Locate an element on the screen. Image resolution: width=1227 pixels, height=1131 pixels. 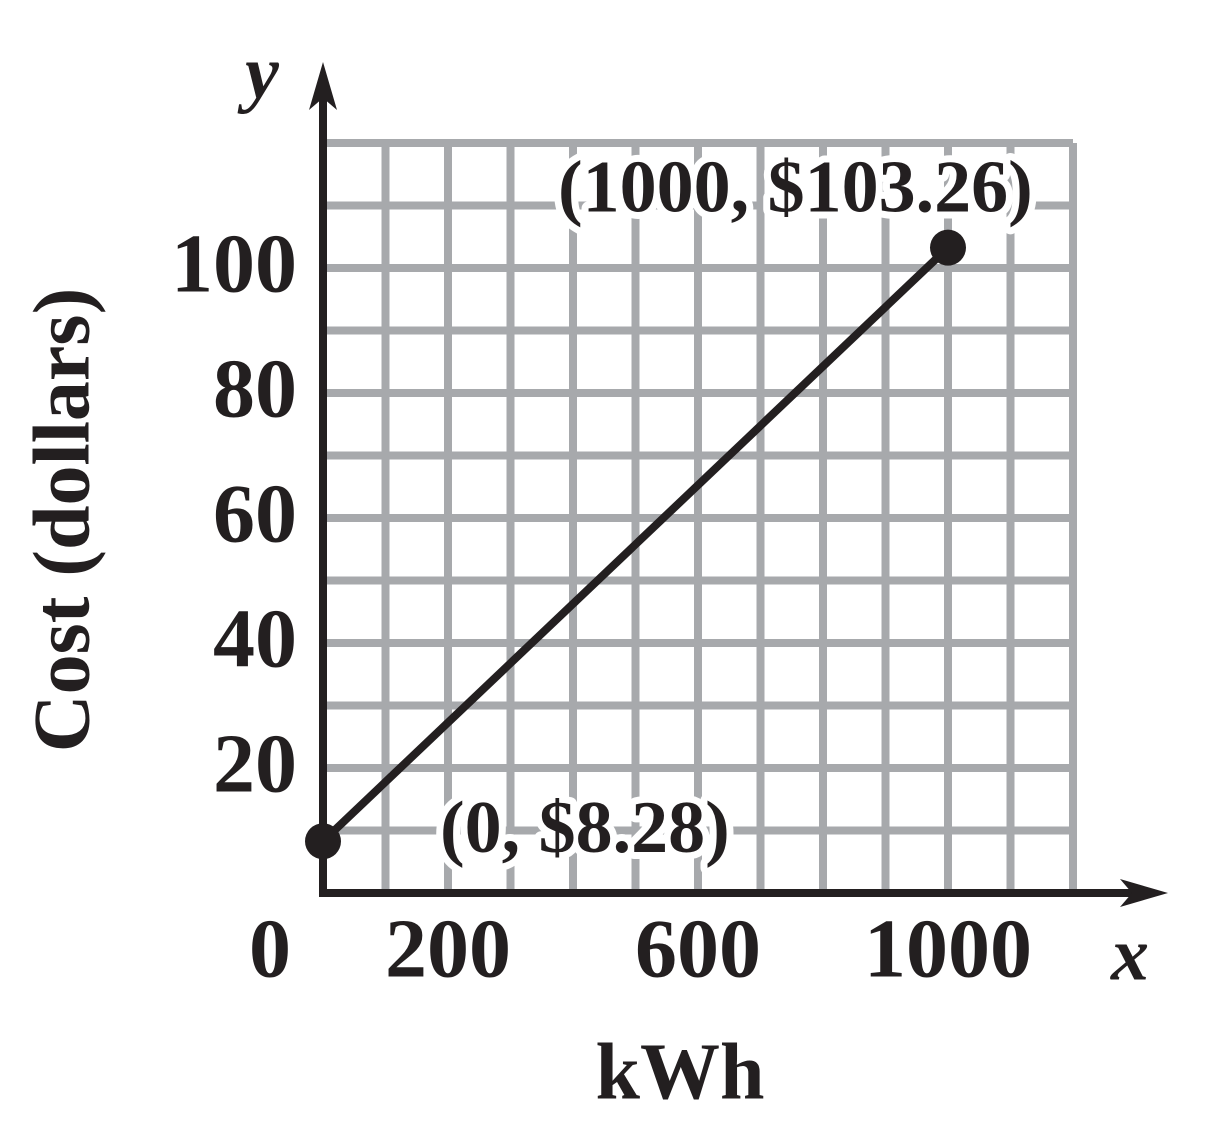
y-tick-label: 40 is located at coordinates (255, 638).